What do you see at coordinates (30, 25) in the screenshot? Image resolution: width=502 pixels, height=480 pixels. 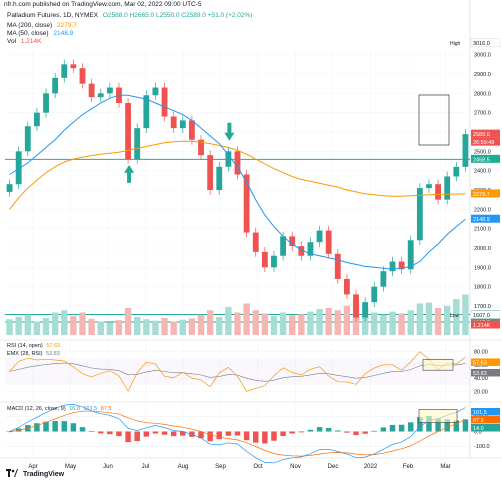 I see `ma200-label: MA (200, close)` at bounding box center [30, 25].